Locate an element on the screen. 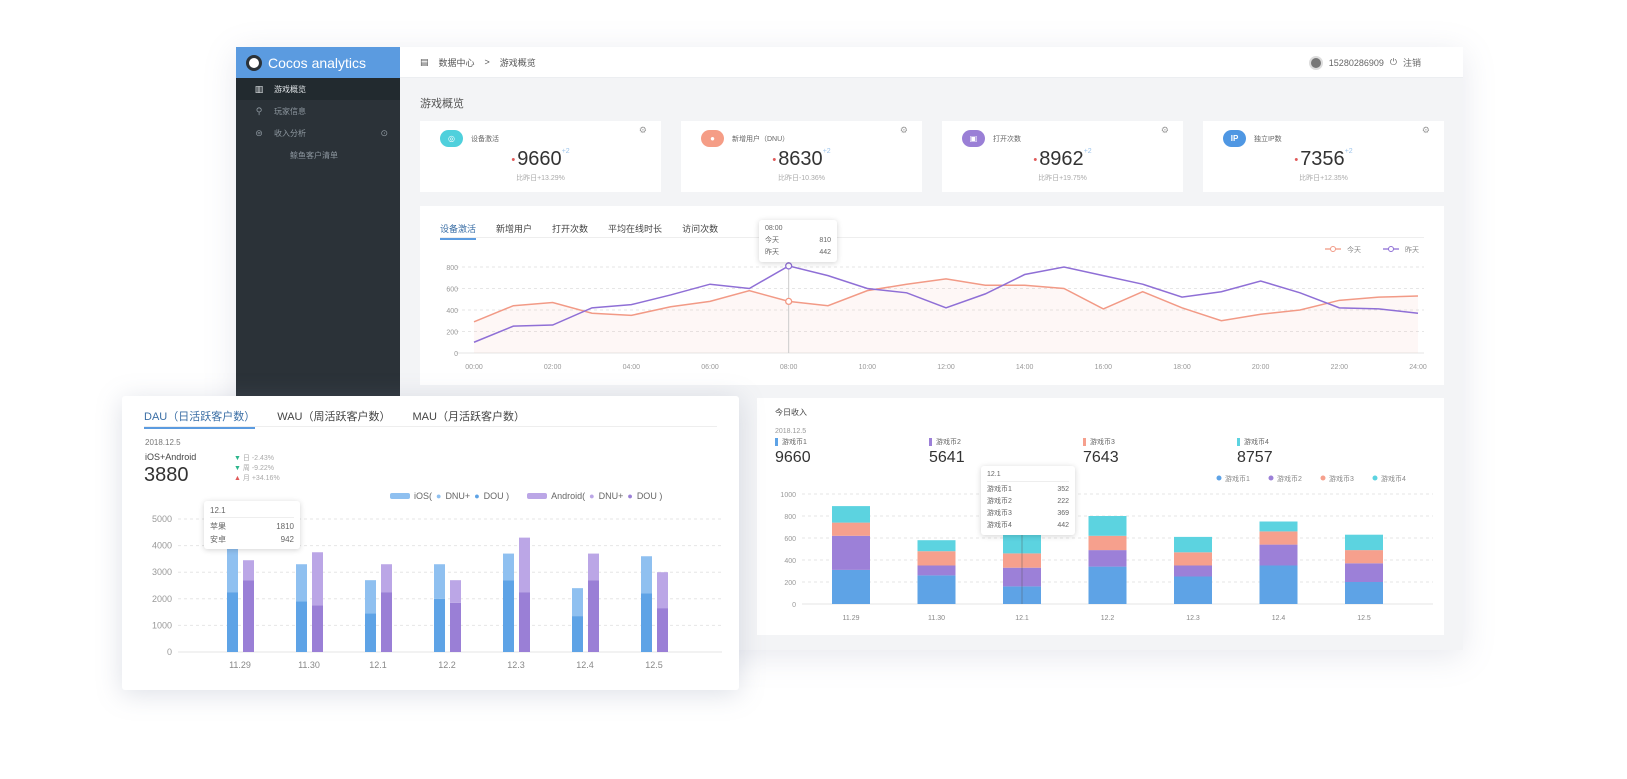 The width and height of the screenshot is (1627, 779). tab-mau: MAU（月活跃客户数） is located at coordinates (468, 417).